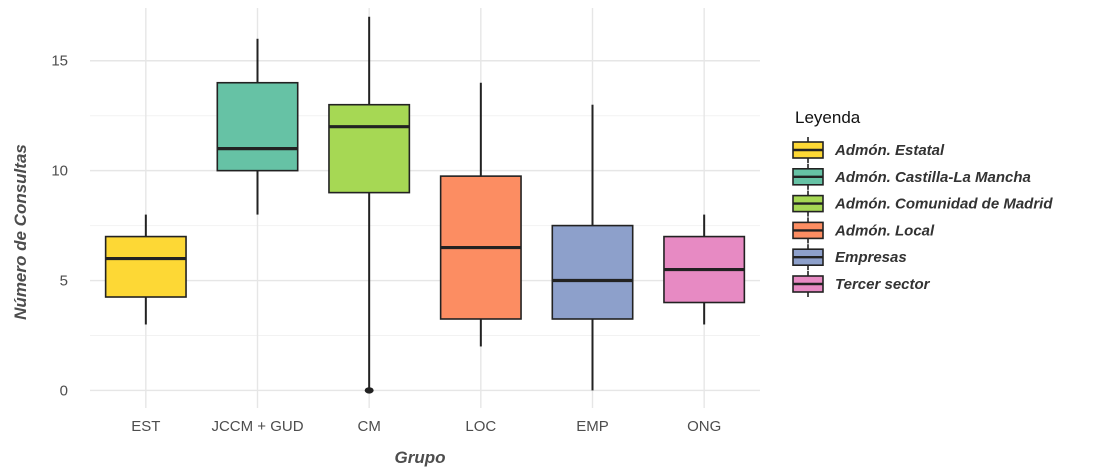 This screenshot has width=1108, height=471. What do you see at coordinates (420, 457) in the screenshot?
I see `x-axis-title: Grupo` at bounding box center [420, 457].